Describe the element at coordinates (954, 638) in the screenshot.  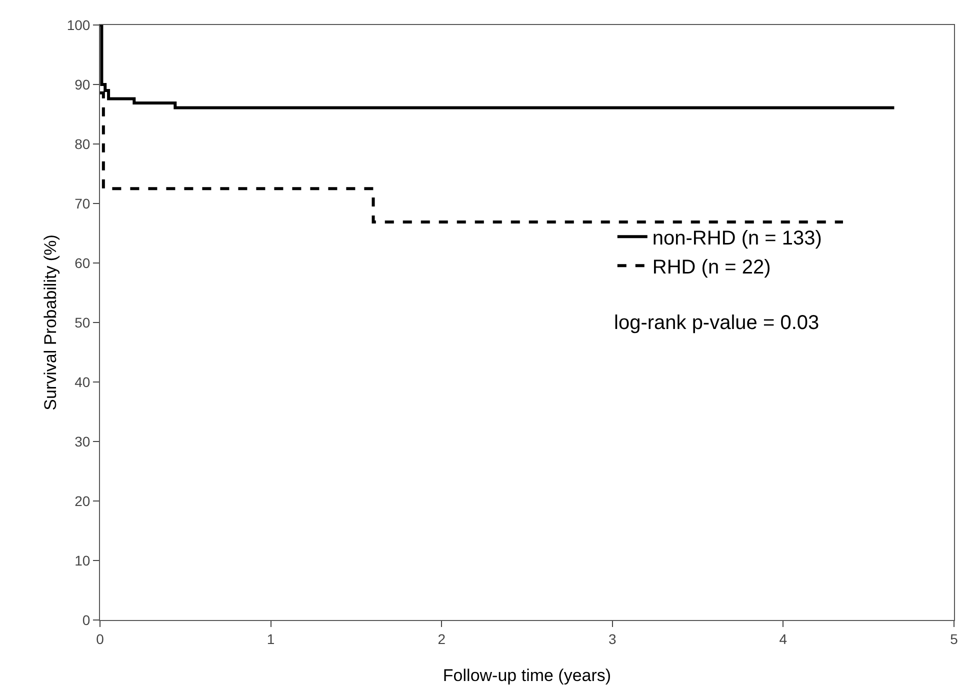
I see `x-tick-label: 5` at that location.